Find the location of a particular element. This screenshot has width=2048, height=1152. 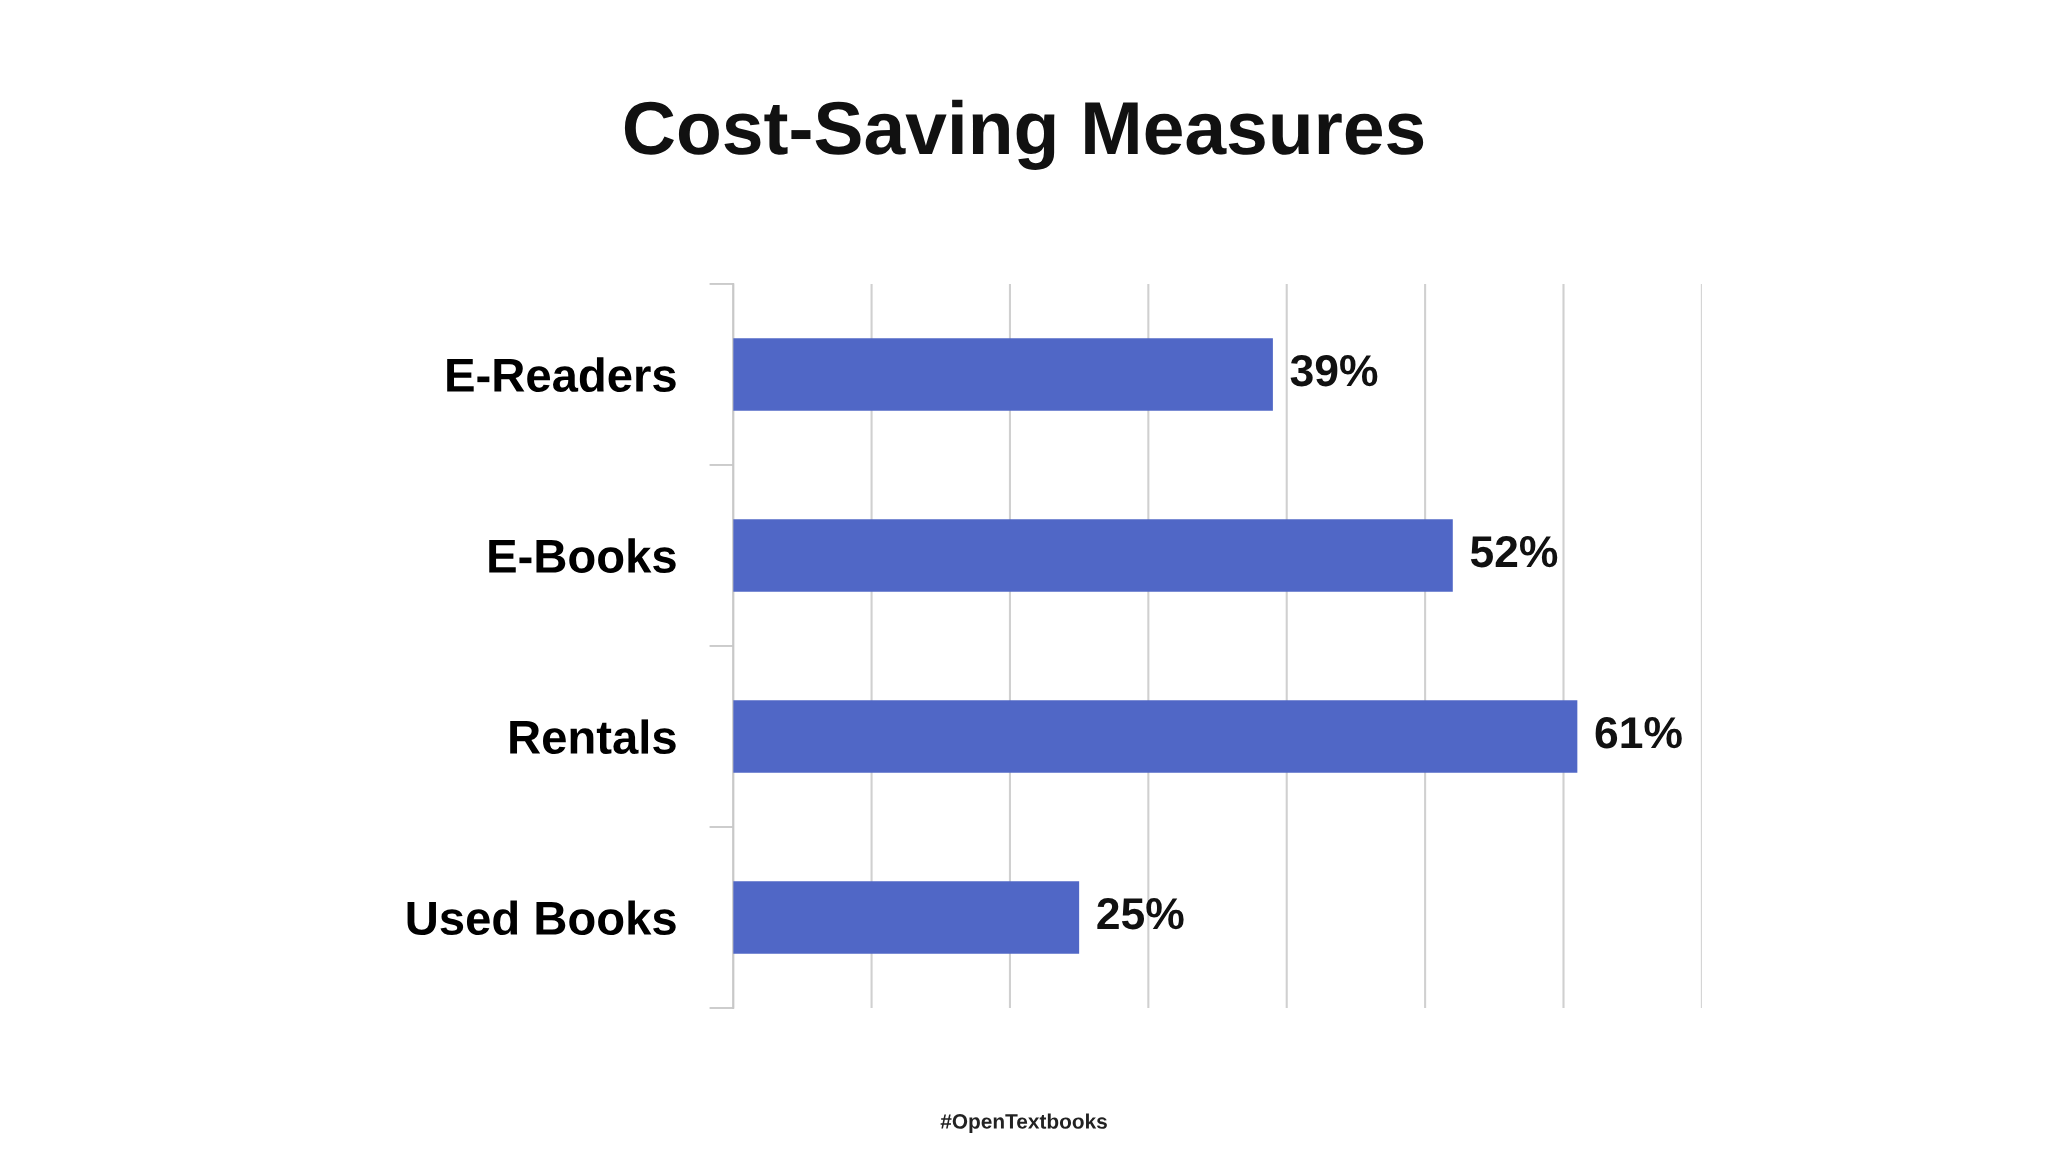

y-tick-label: E-Books is located at coordinates (582, 556).